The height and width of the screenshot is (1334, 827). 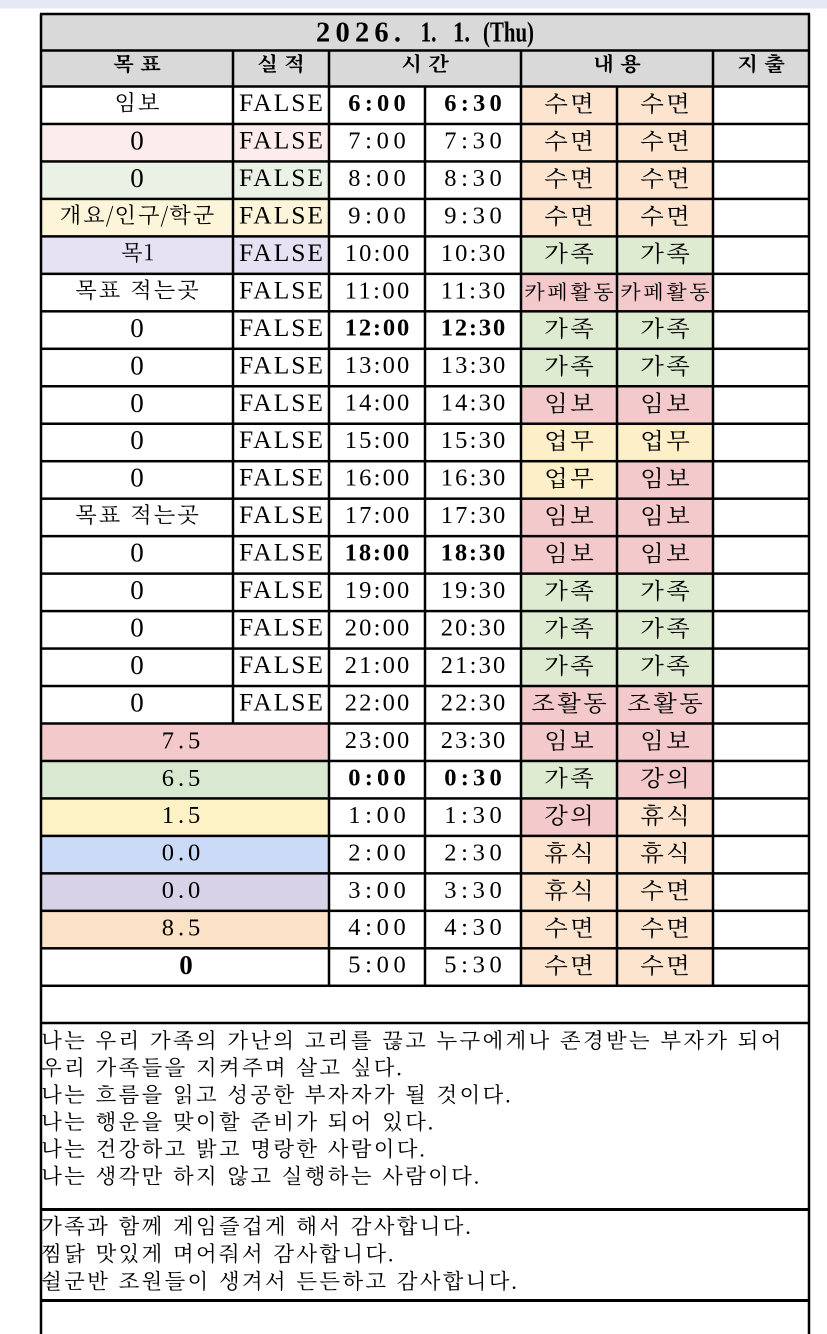 I want to click on svg-text: 3:00, so click(x=377, y=890).